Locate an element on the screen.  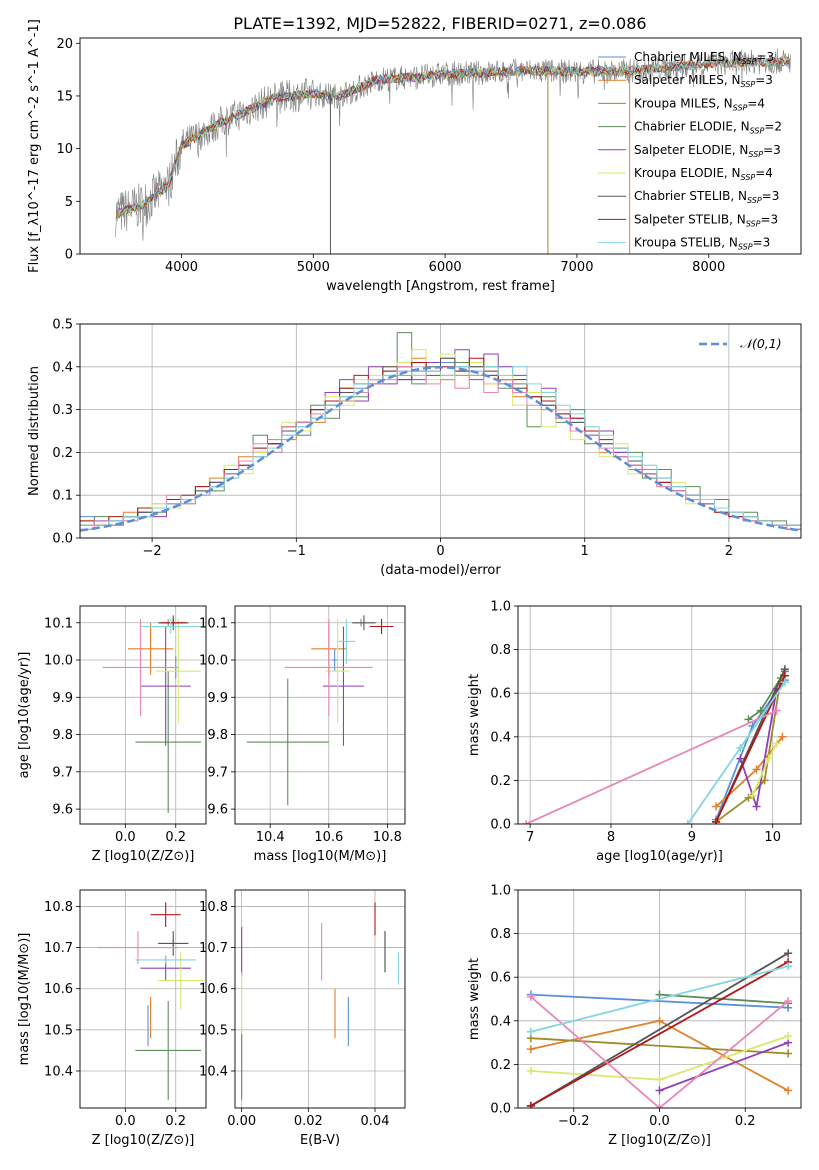
y-axis-label: Normed distribution is located at coordinates (34, 431).